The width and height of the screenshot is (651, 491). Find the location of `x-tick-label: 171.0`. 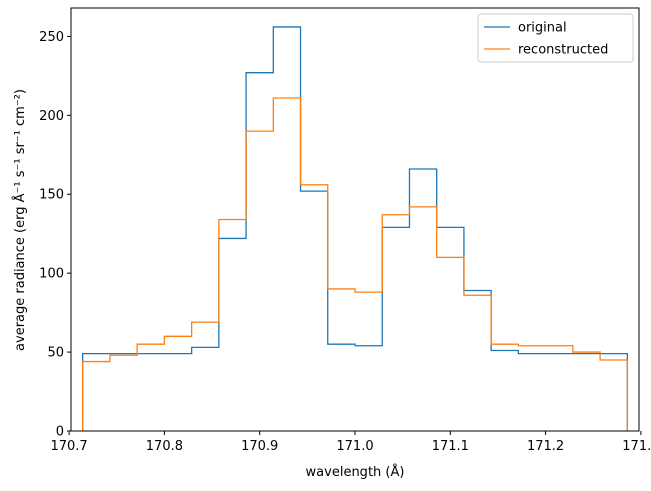

x-tick-label: 171.0 is located at coordinates (354, 446).